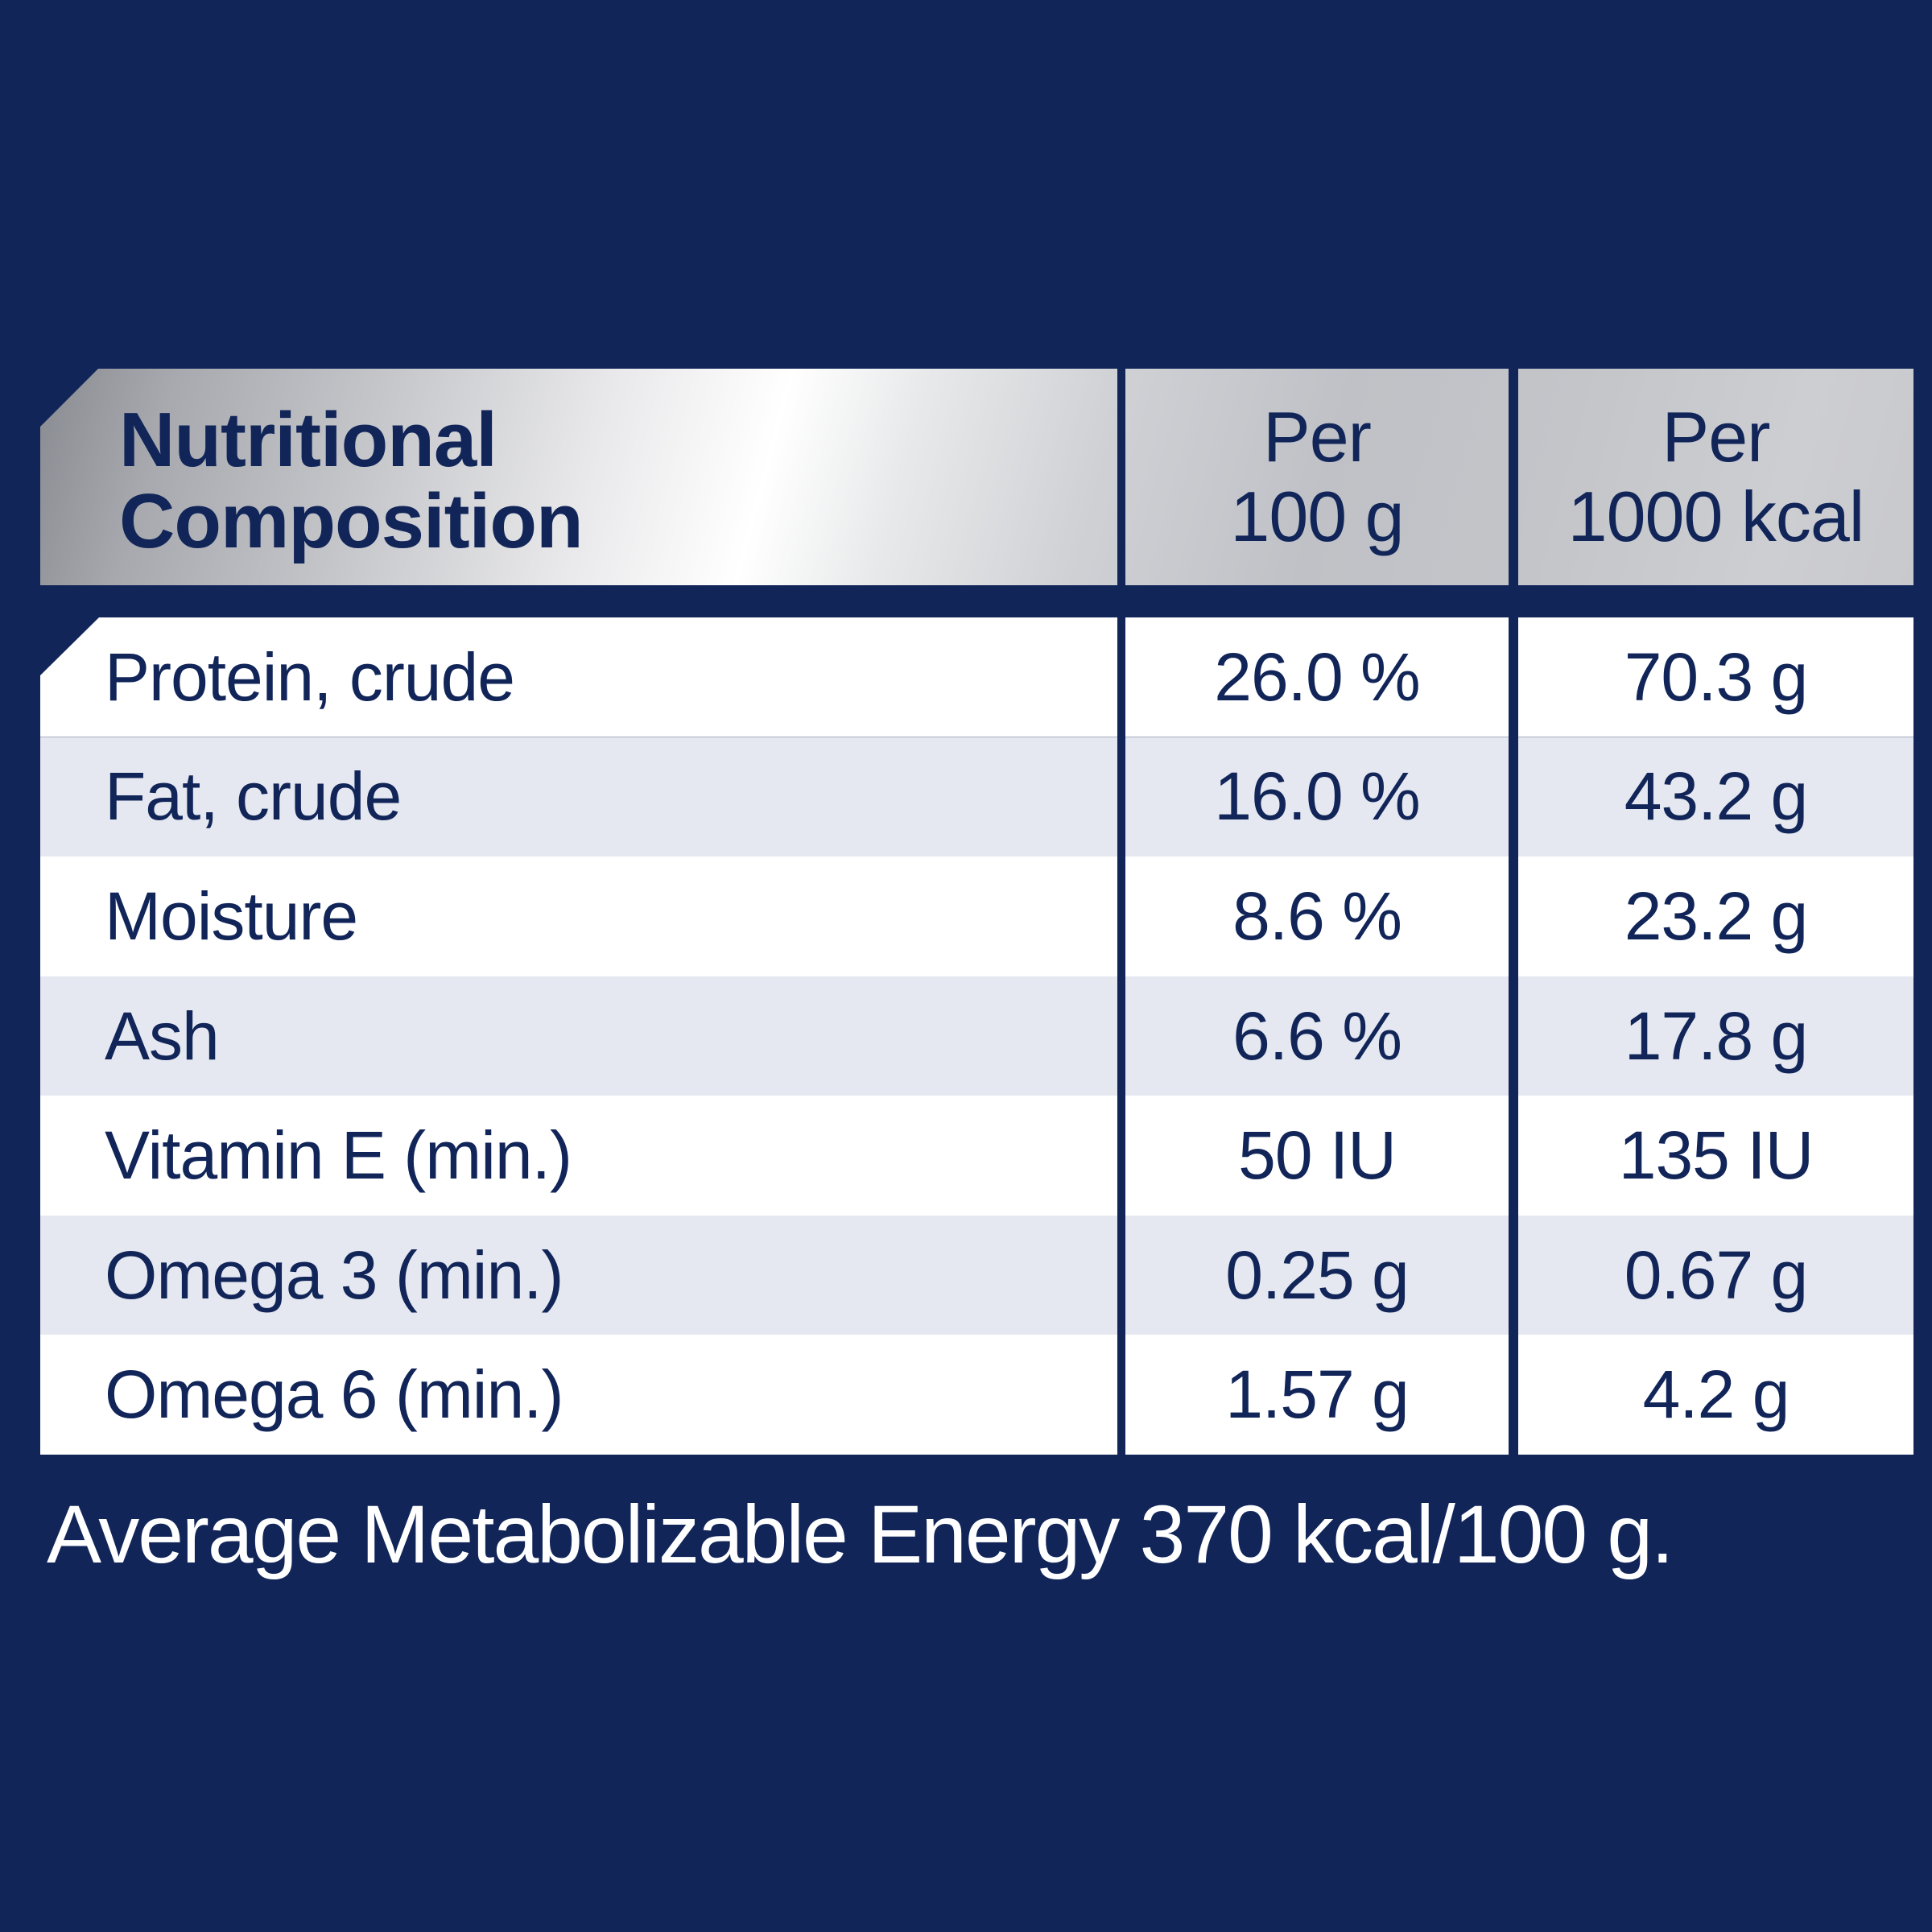 This screenshot has height=1932, width=1932. I want to click on value-per-1000kcal: 23.2 g, so click(1715, 916).